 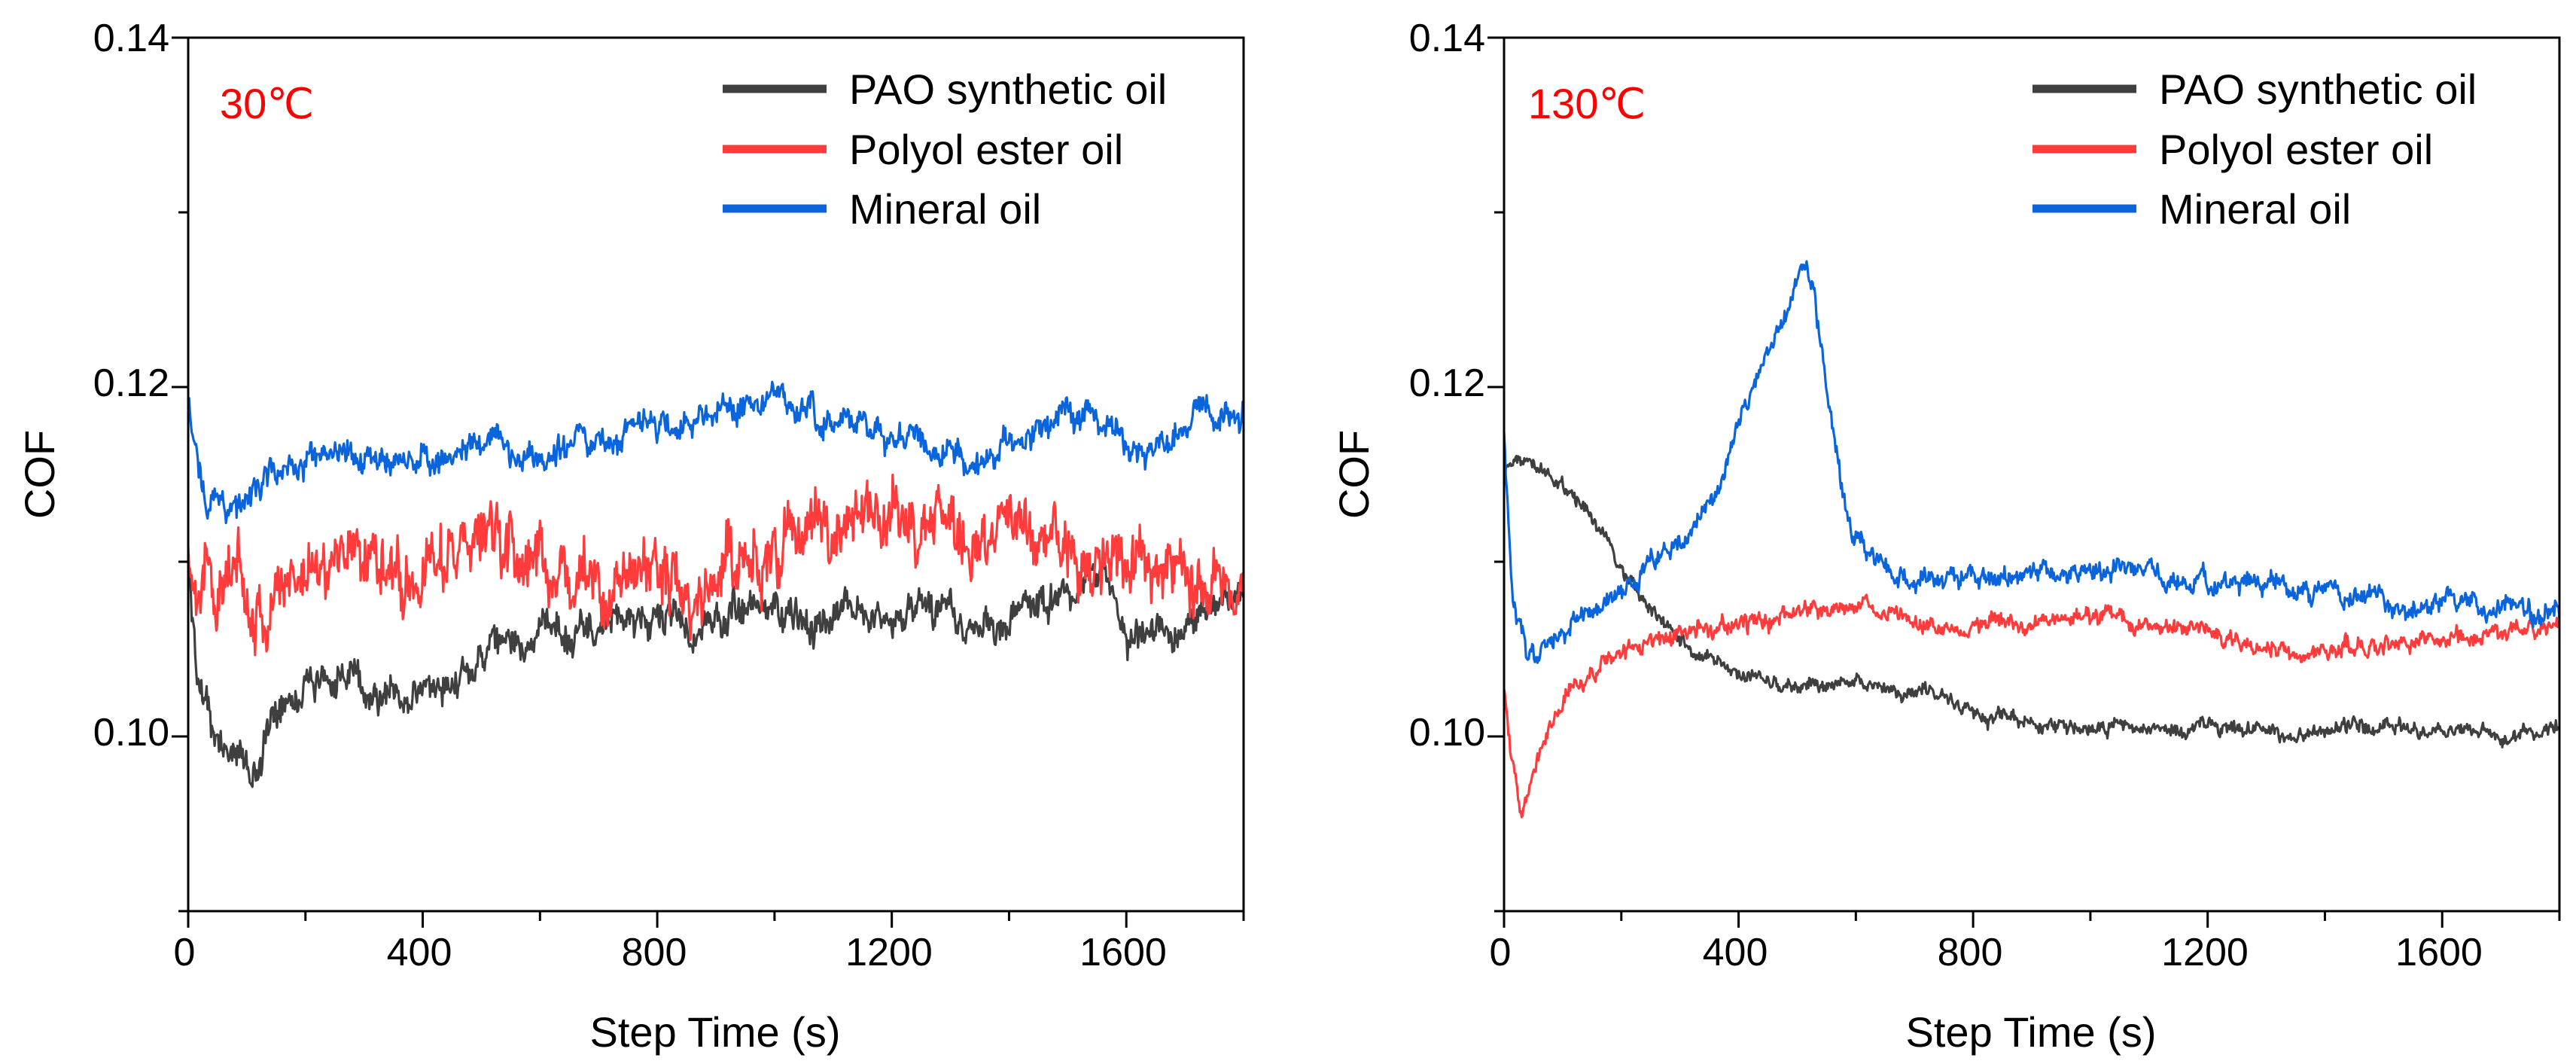 What do you see at coordinates (267, 103) in the screenshot?
I see `panel-temperature-label: 30℃` at bounding box center [267, 103].